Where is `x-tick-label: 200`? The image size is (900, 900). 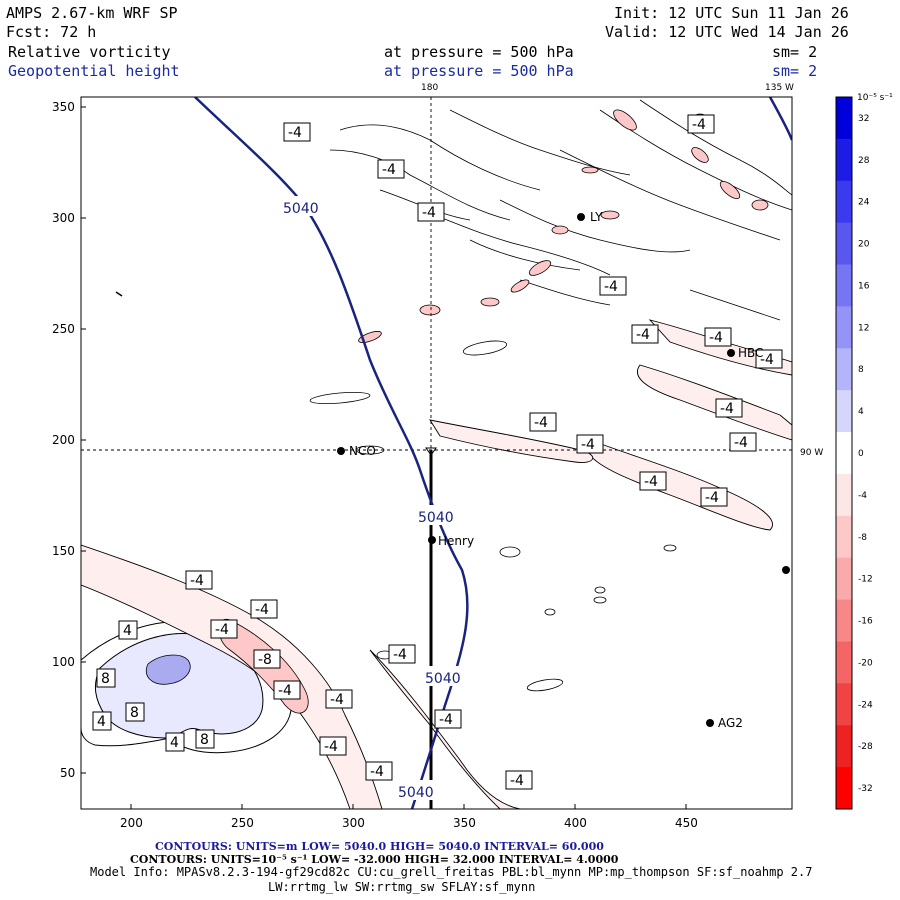 x-tick-label: 200 is located at coordinates (131, 823).